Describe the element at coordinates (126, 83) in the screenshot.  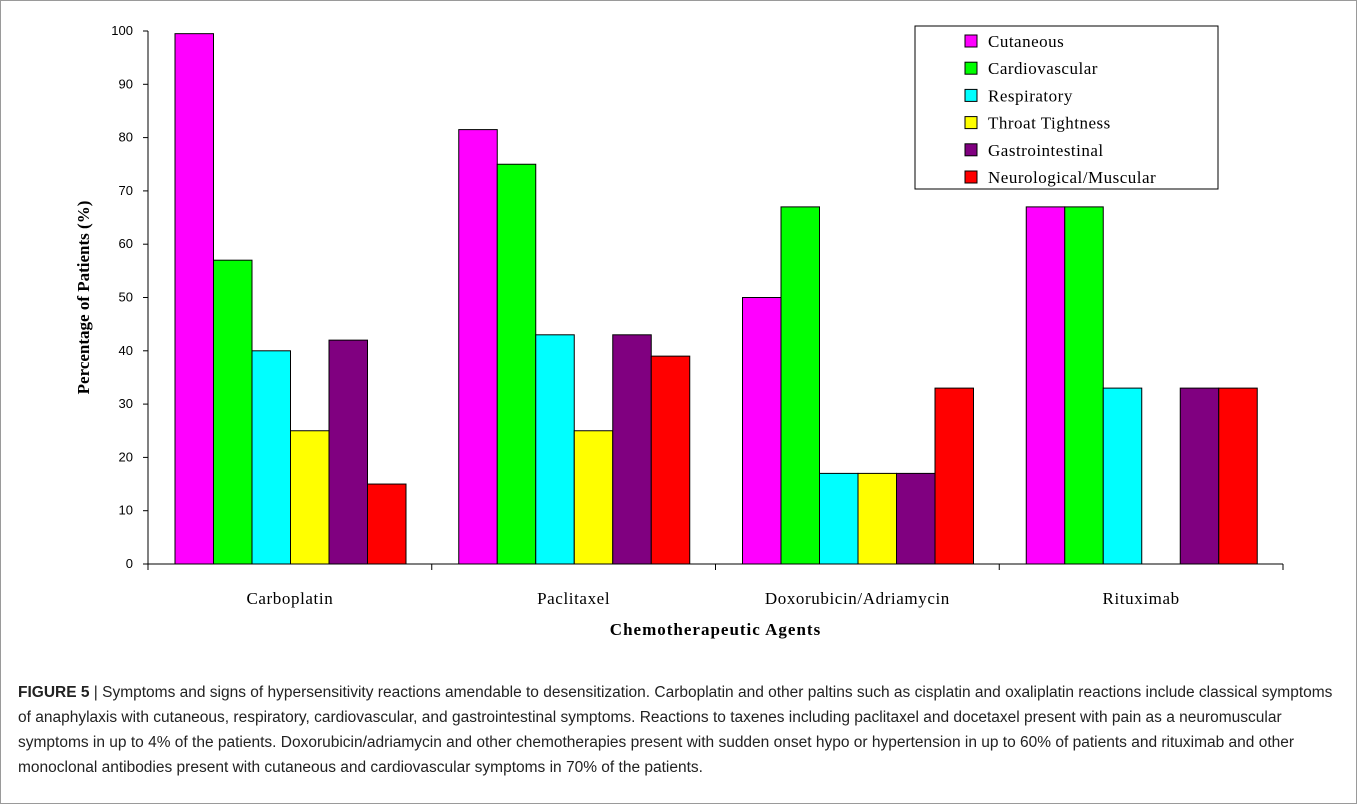
I see `y-tick-label: 90` at that location.